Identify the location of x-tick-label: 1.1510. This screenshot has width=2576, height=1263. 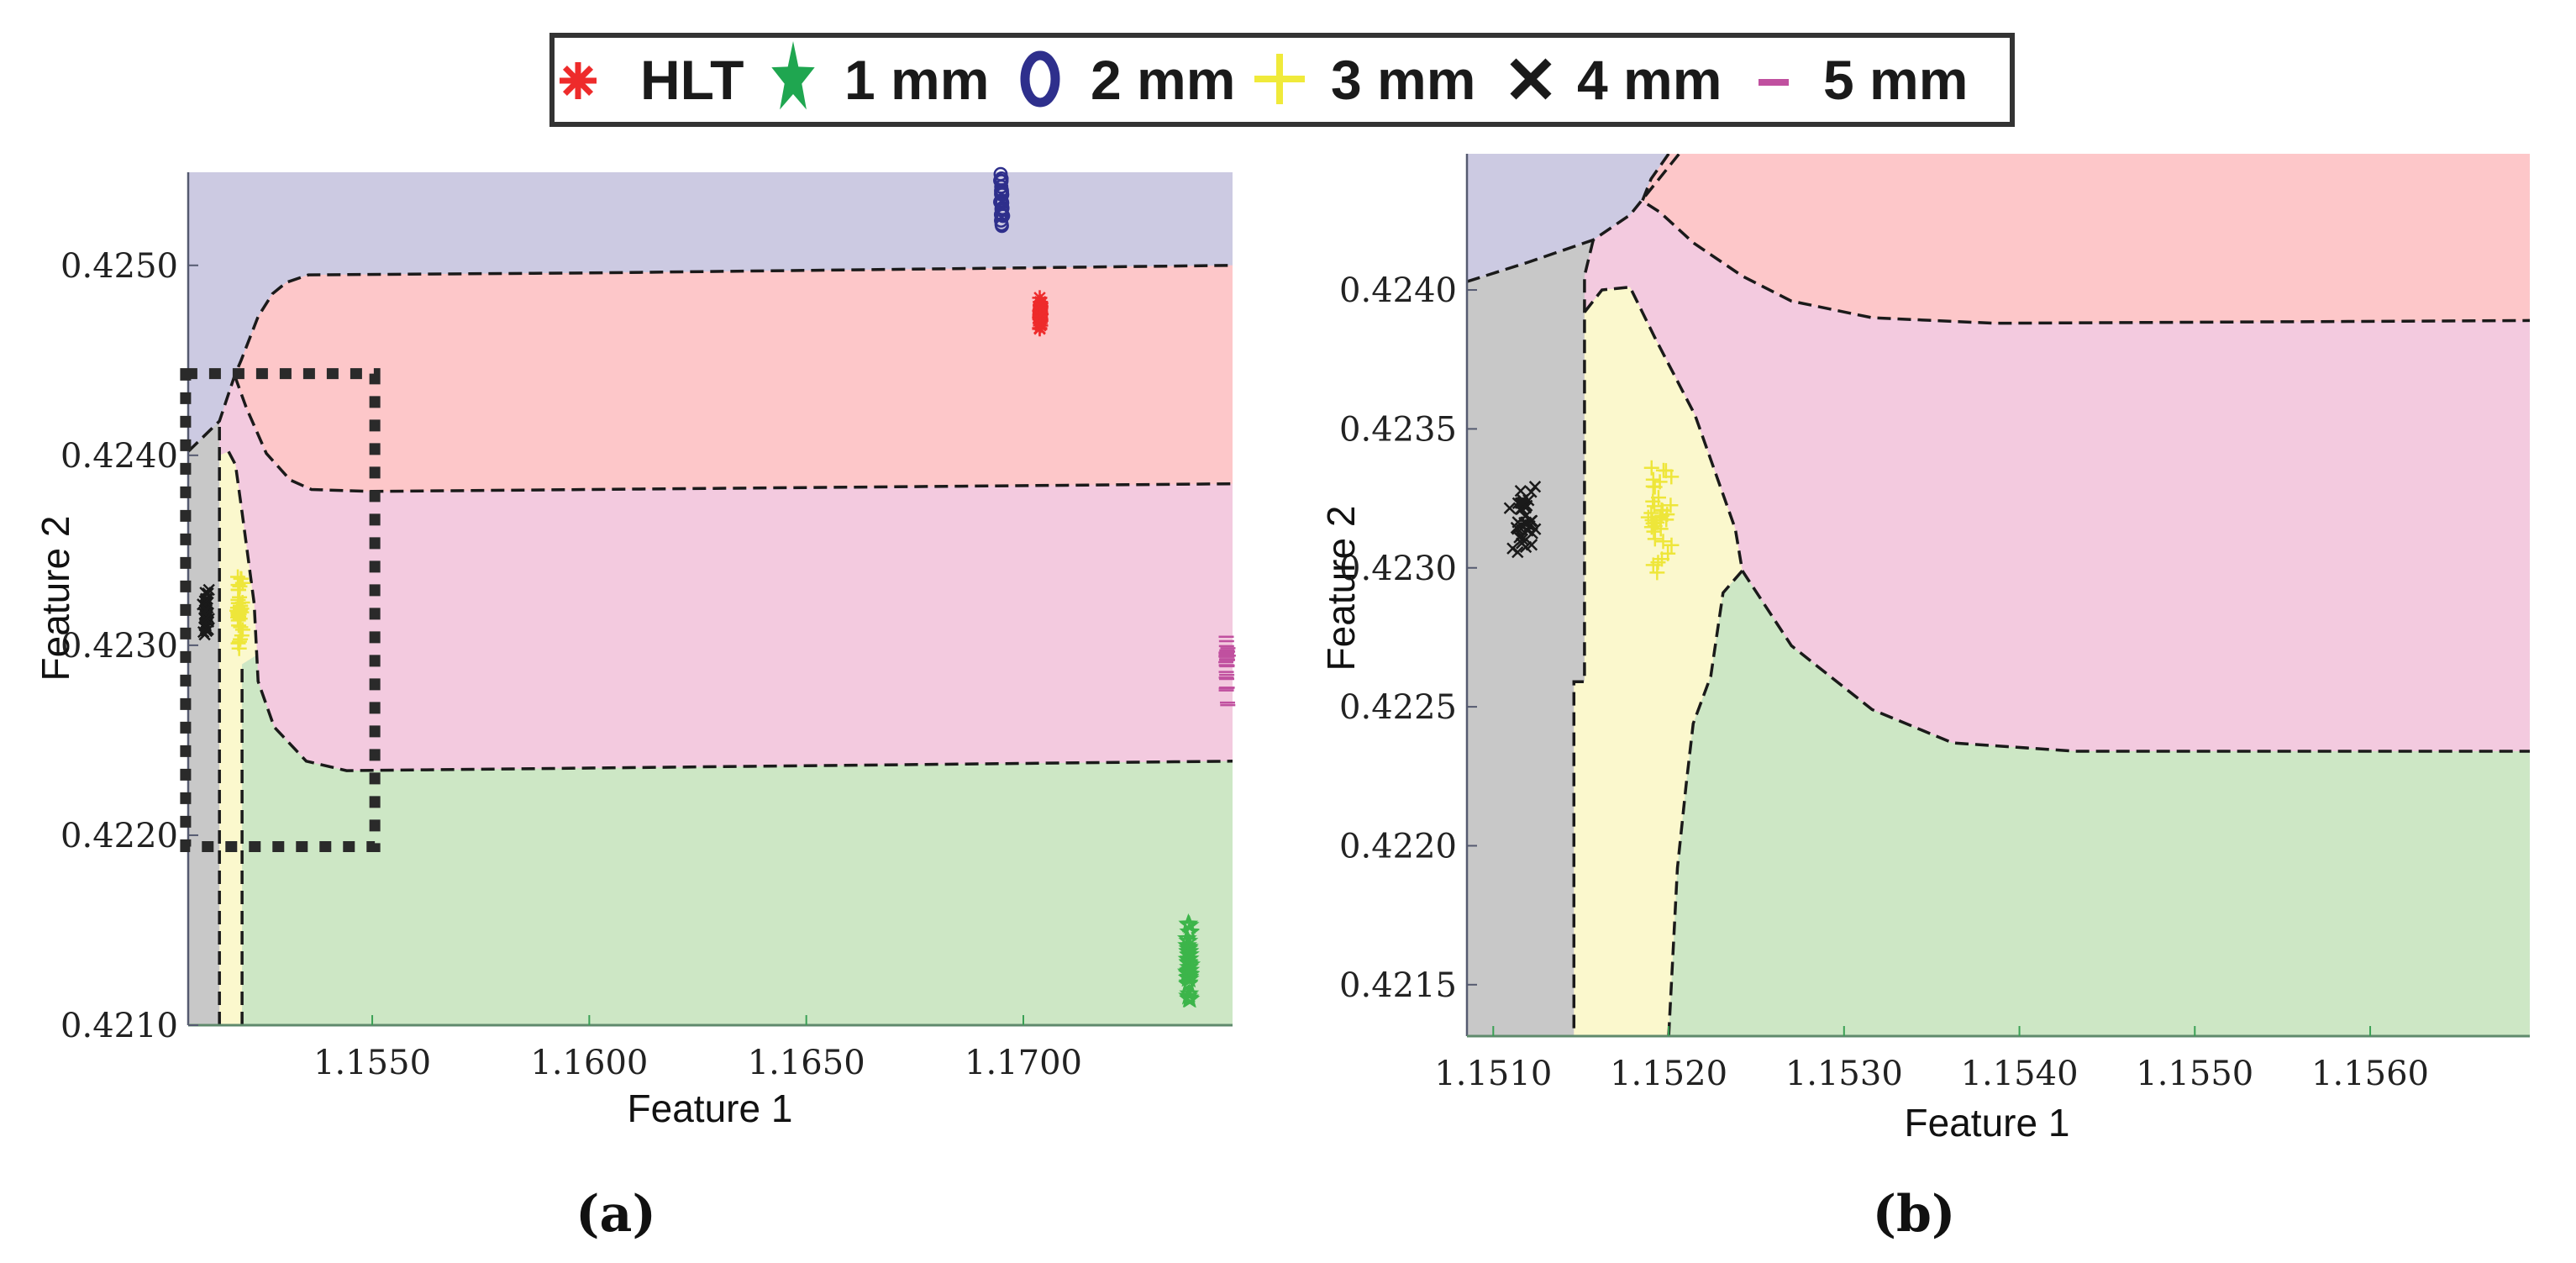
(1493, 1074).